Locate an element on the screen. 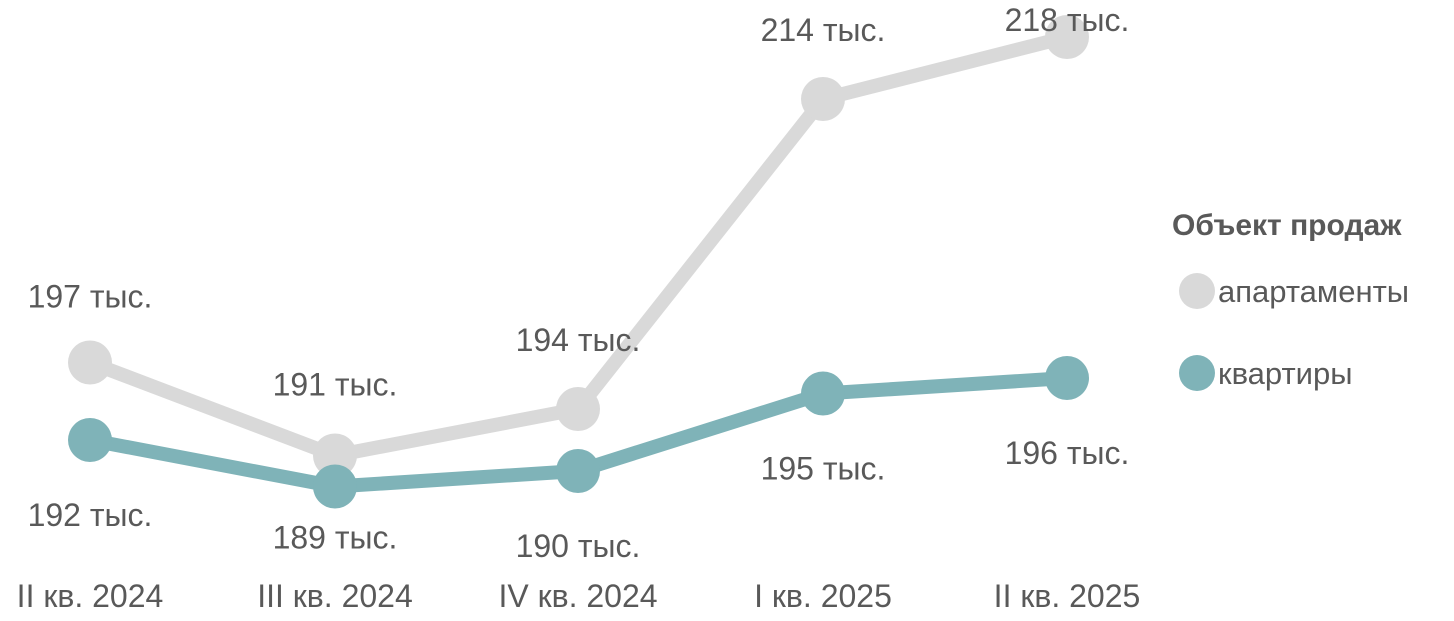  x-tick-label: IV кв. 2024 is located at coordinates (577, 596).